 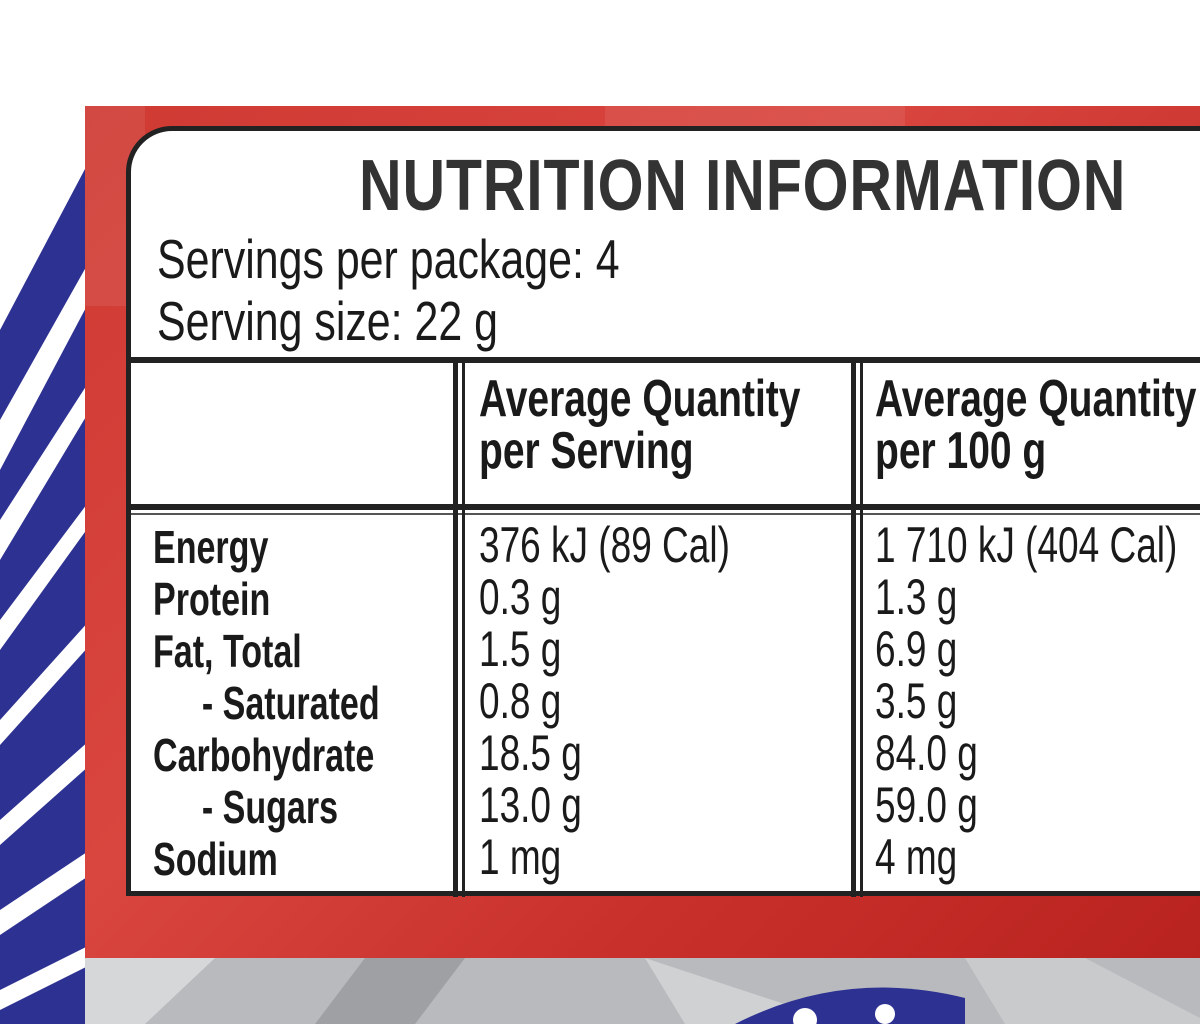 I want to click on per-serving-value: 376 kJ (89 Cal), so click(x=604, y=545).